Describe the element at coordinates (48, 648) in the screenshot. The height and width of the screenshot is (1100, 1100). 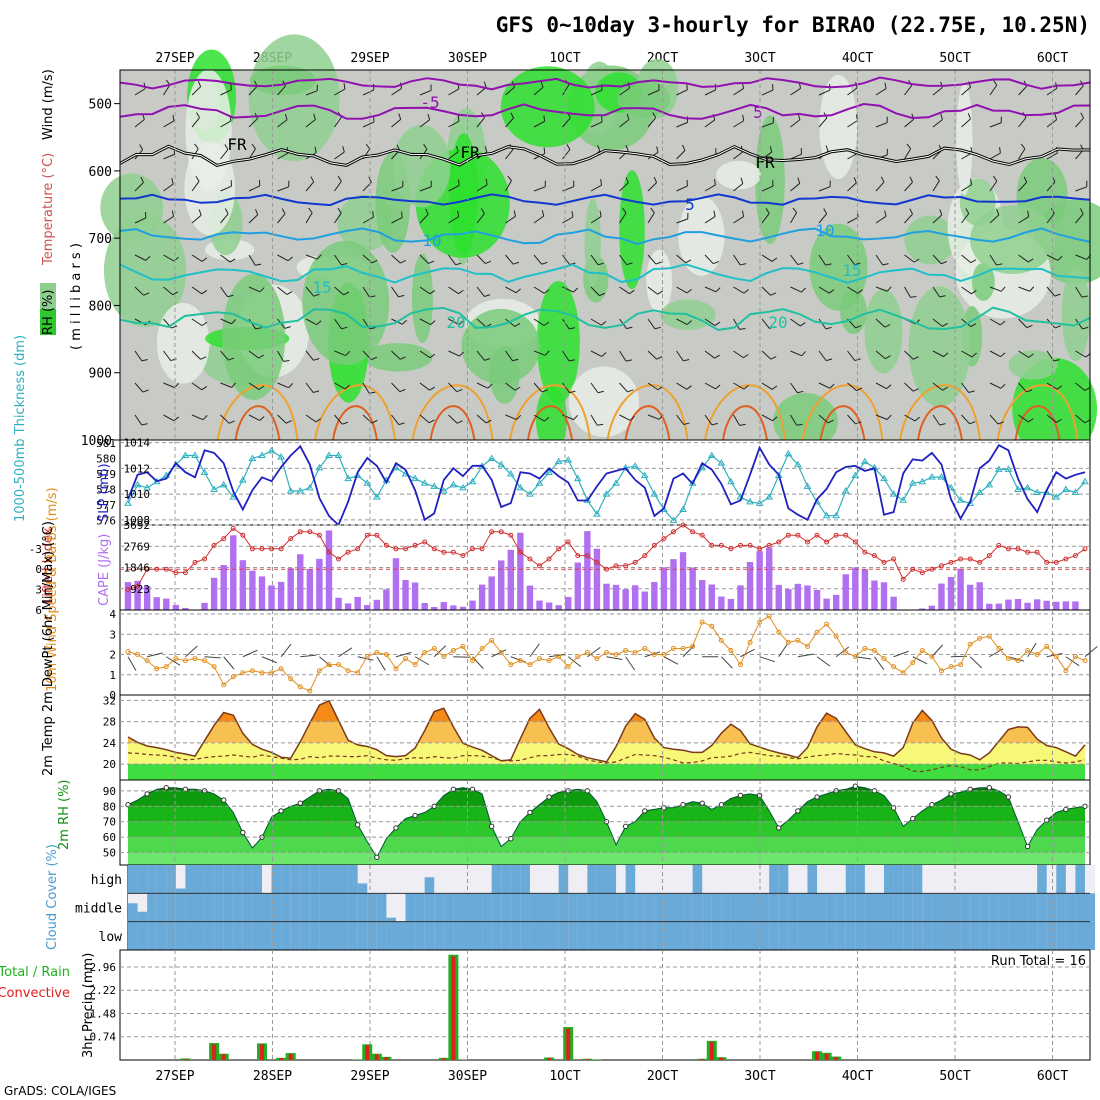
I see `temperature-axis-label: 2m Temp 2m DewPt (6hr Min/Max) (°C)` at that location.